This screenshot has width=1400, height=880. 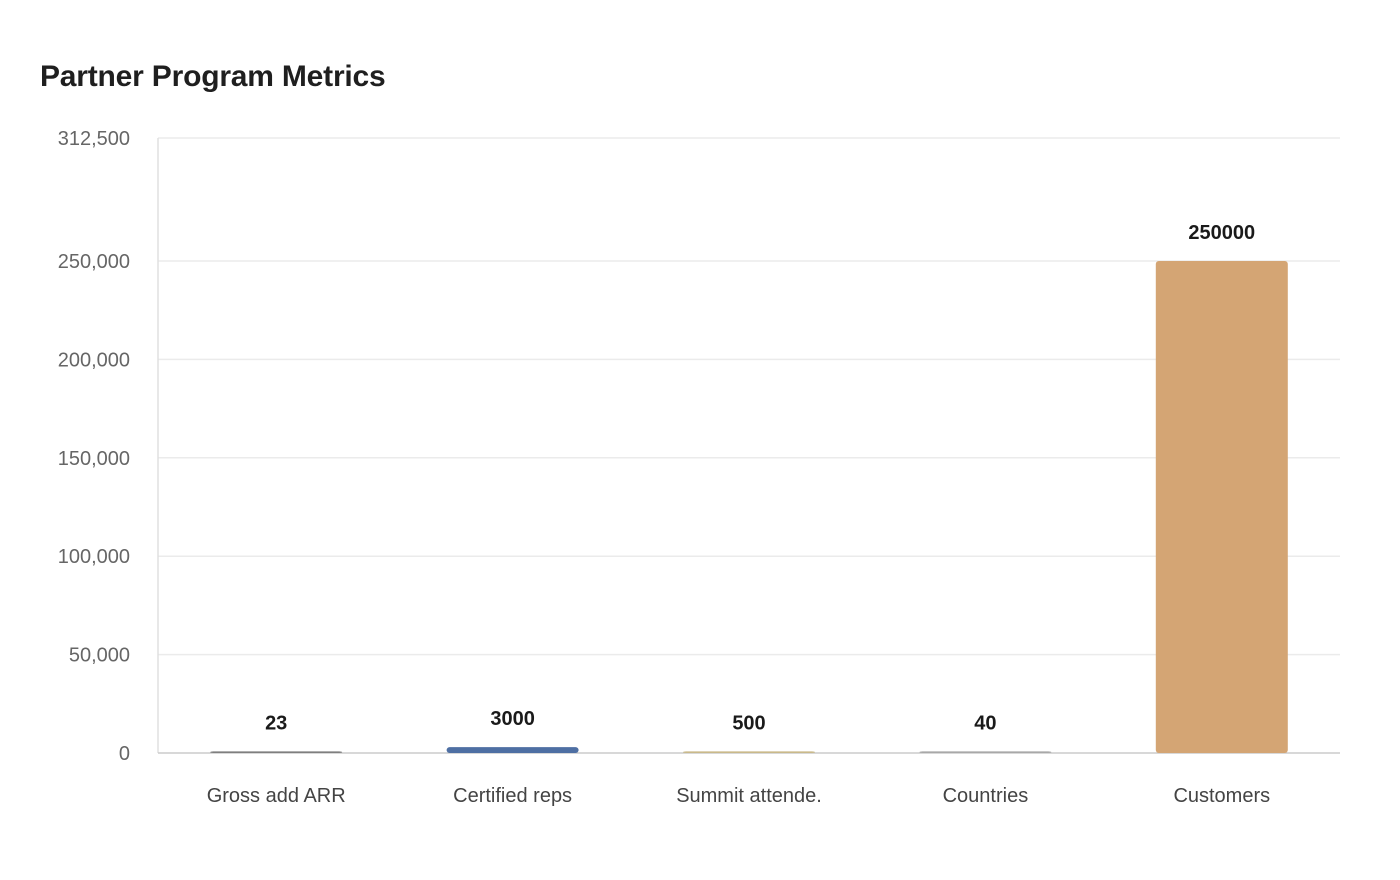 I want to click on x-tick-label: Countries, so click(x=986, y=796).